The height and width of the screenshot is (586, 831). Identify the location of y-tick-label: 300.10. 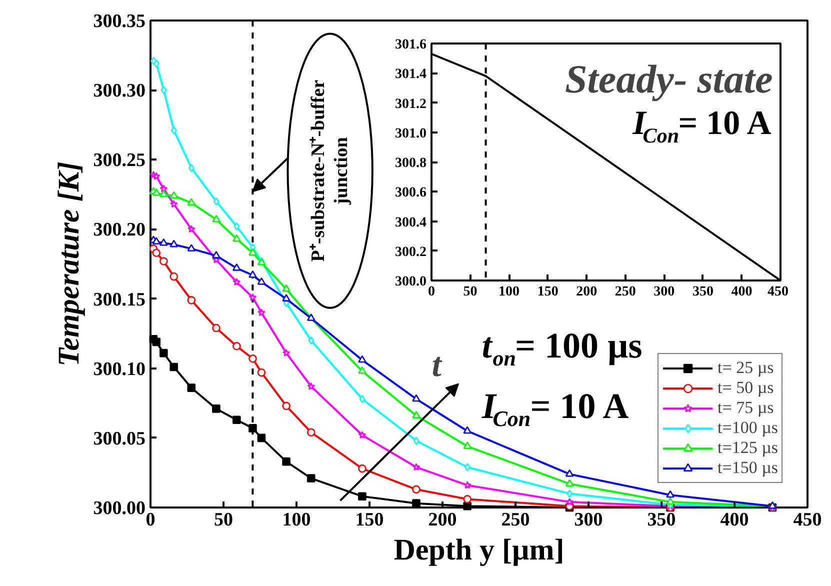
(119, 369).